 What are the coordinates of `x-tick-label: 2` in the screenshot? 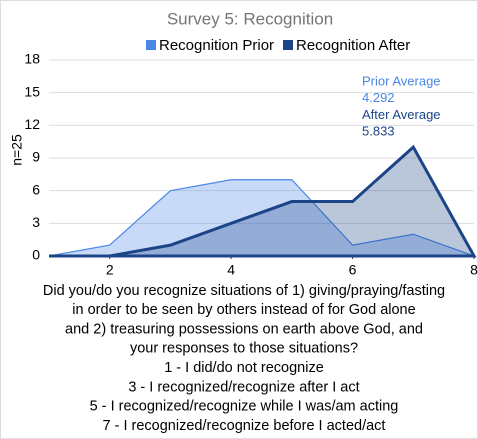 It's located at (110, 270).